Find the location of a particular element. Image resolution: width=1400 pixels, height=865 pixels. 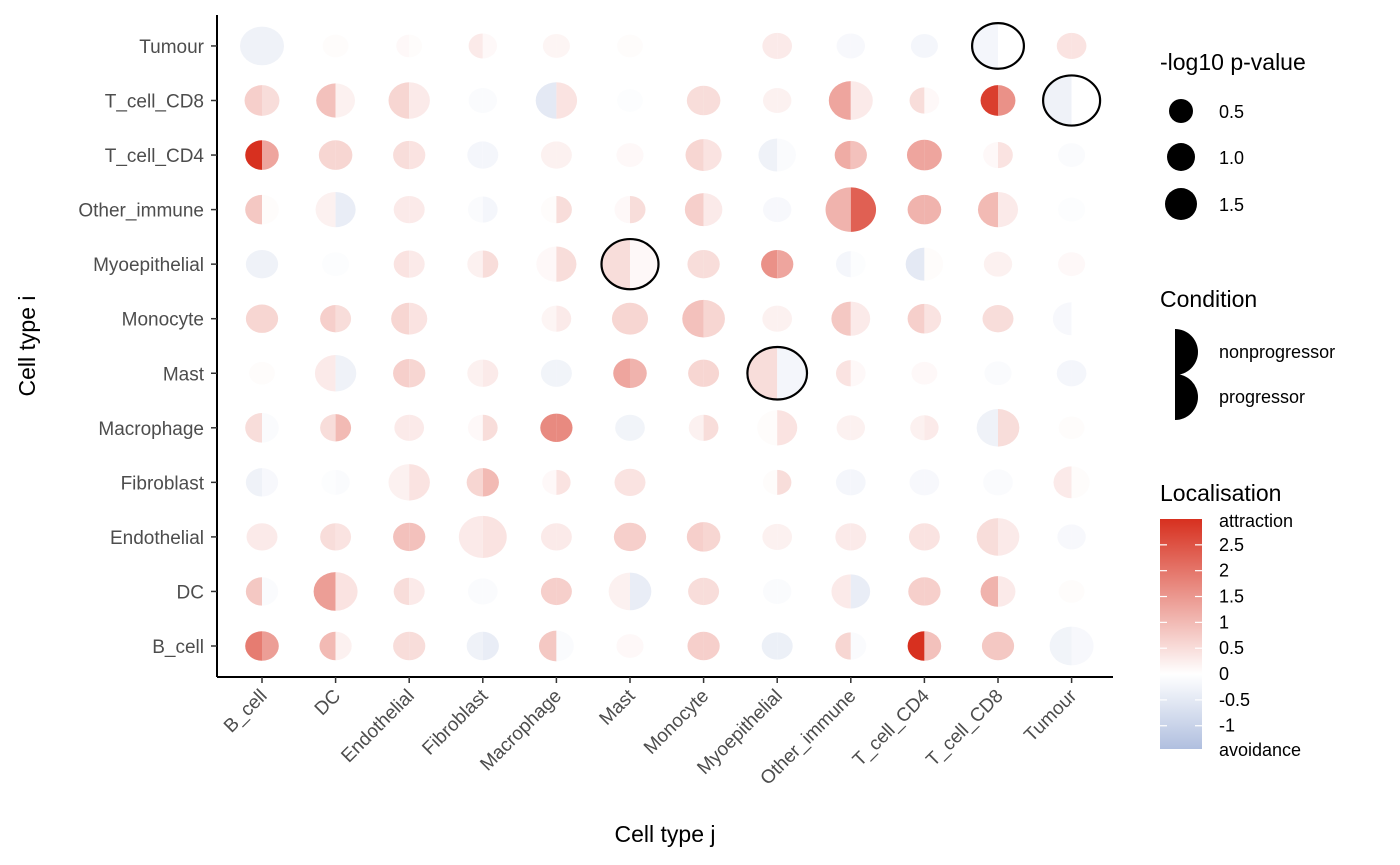

legend-size-dot is located at coordinates (1181, 204).